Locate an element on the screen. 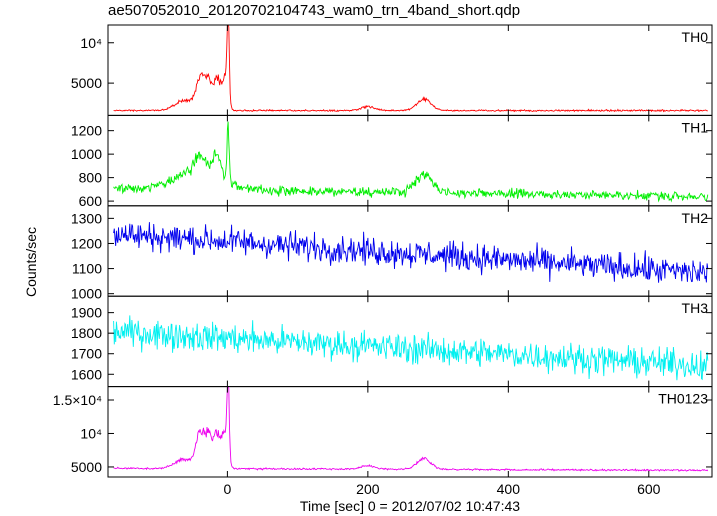  series-line-th1 is located at coordinates (411, 162).